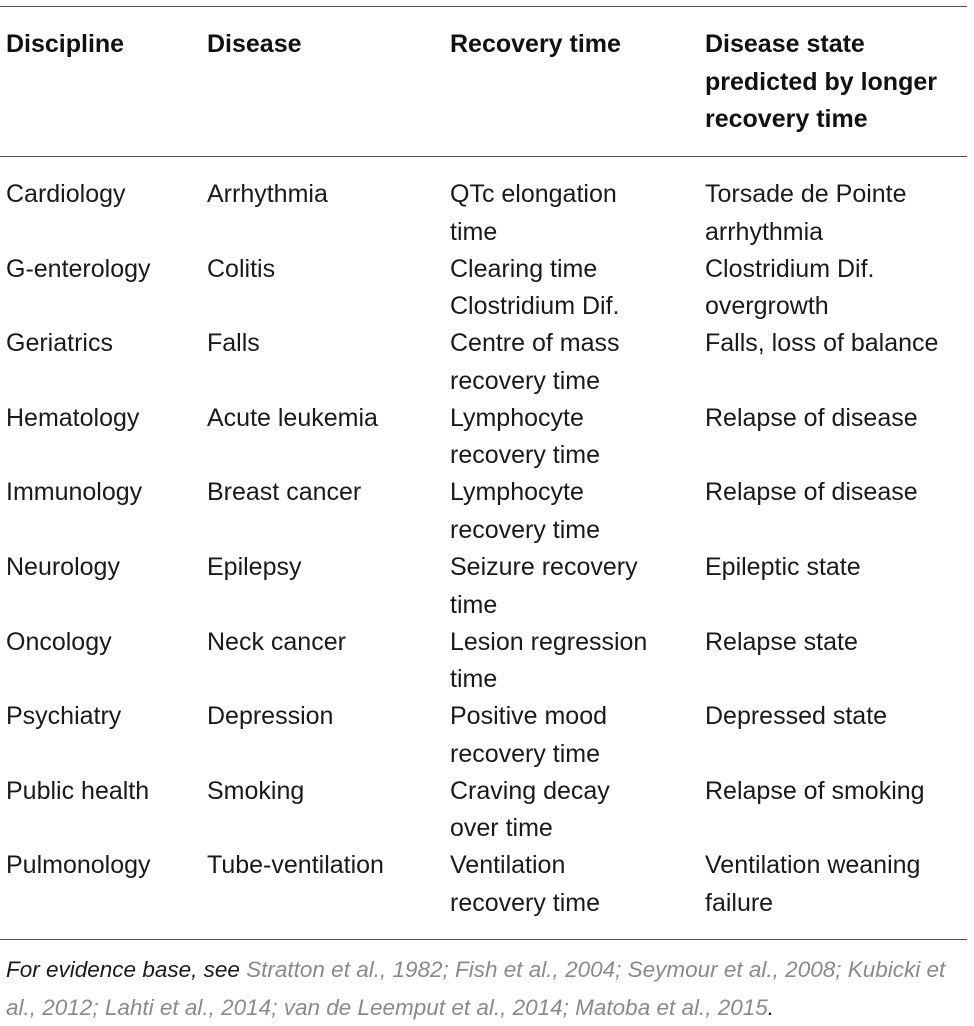 The height and width of the screenshot is (1026, 974). I want to click on cell-disease: Smoking, so click(256, 790).